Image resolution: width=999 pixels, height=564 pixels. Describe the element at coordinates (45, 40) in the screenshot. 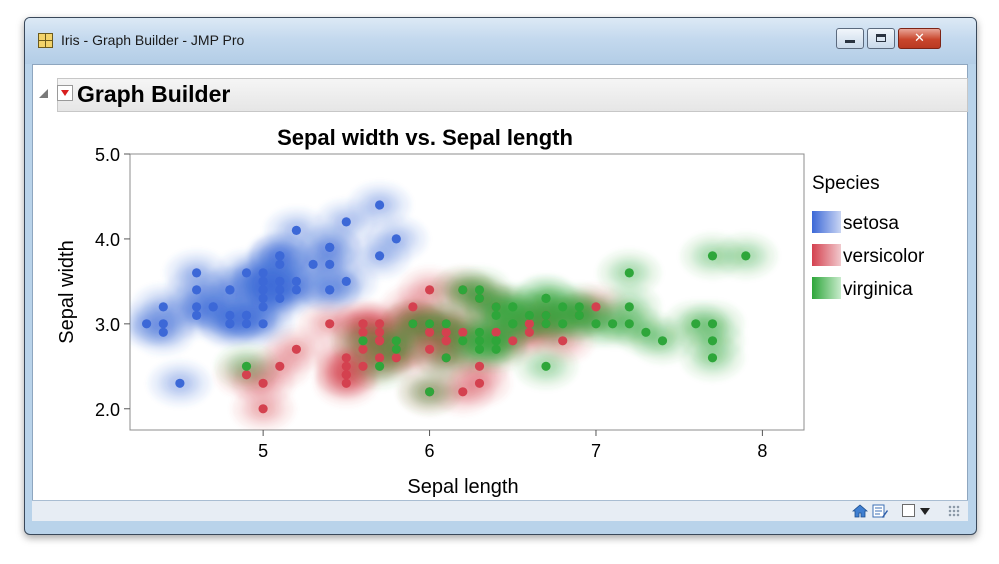

I see `graph-builder-app-icon` at that location.